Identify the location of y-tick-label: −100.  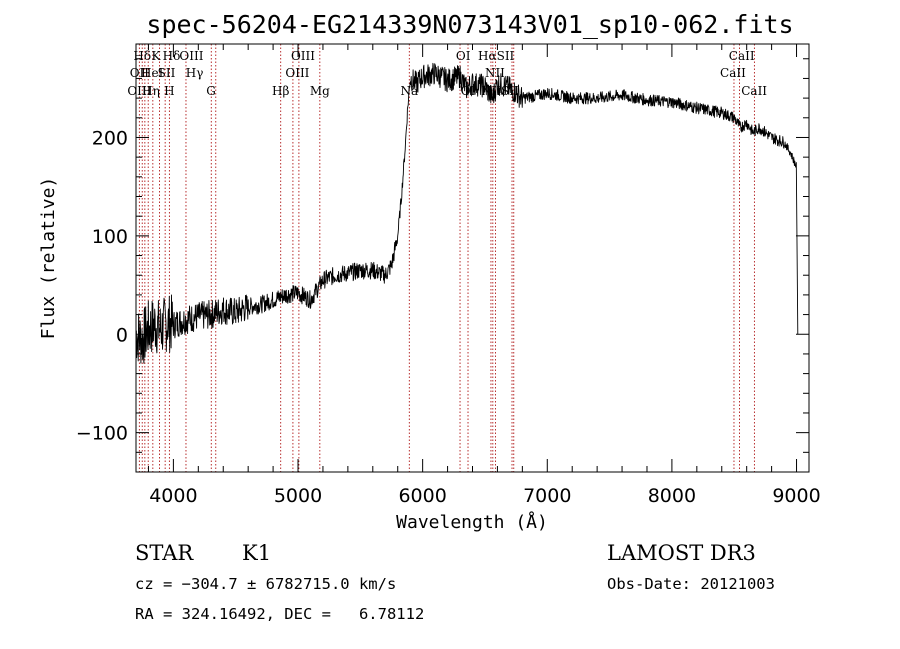
(102, 434).